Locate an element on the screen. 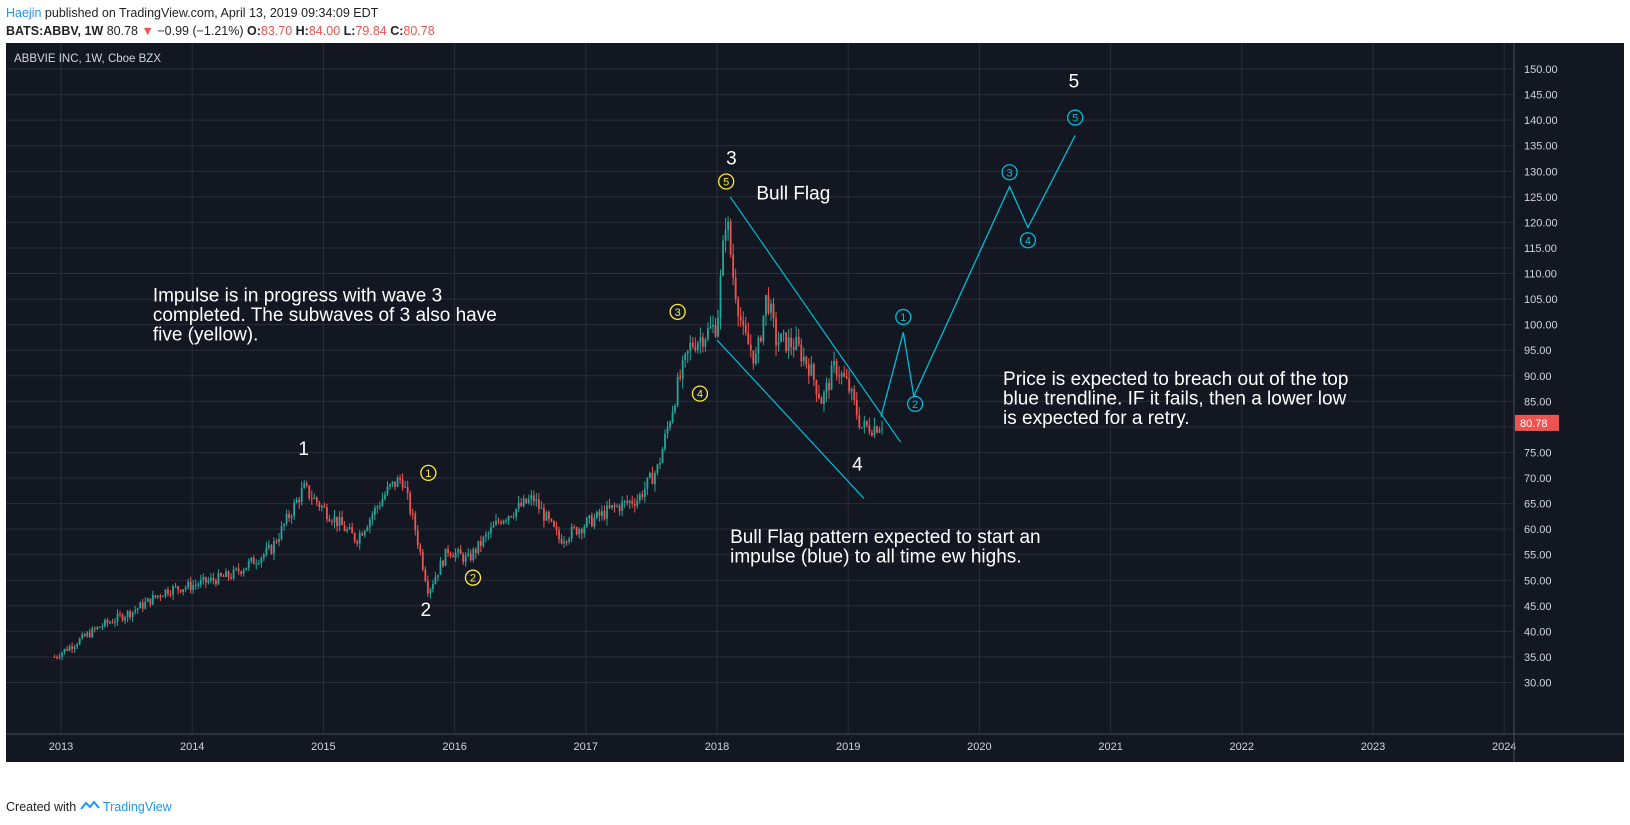  chart-title: ABBVIE INC, 1W, Cboe BZX is located at coordinates (87, 59).